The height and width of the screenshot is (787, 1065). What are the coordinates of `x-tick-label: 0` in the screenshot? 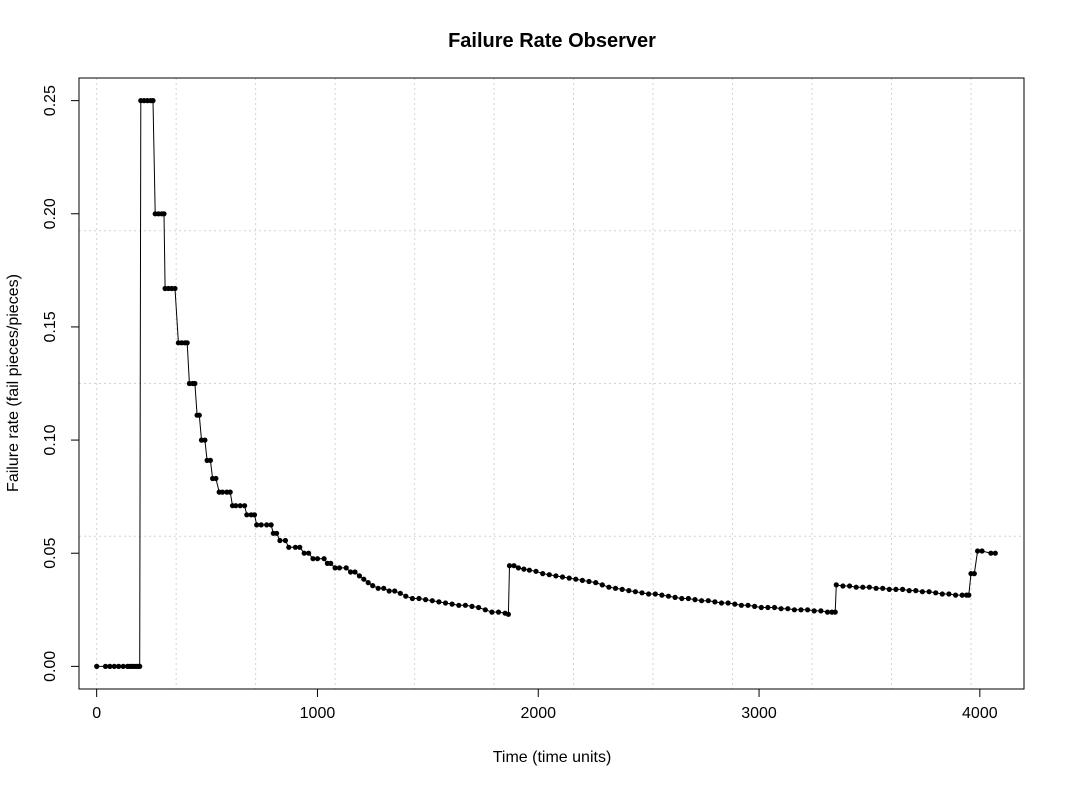 It's located at (96, 713).